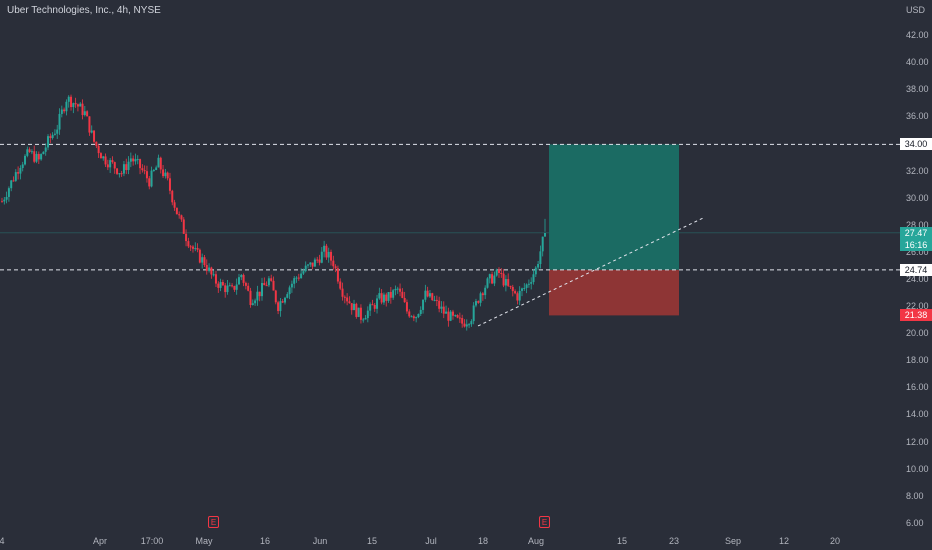 This screenshot has height=550, width=932. What do you see at coordinates (917, 224) in the screenshot?
I see `y-tick-label: 28.00` at bounding box center [917, 224].